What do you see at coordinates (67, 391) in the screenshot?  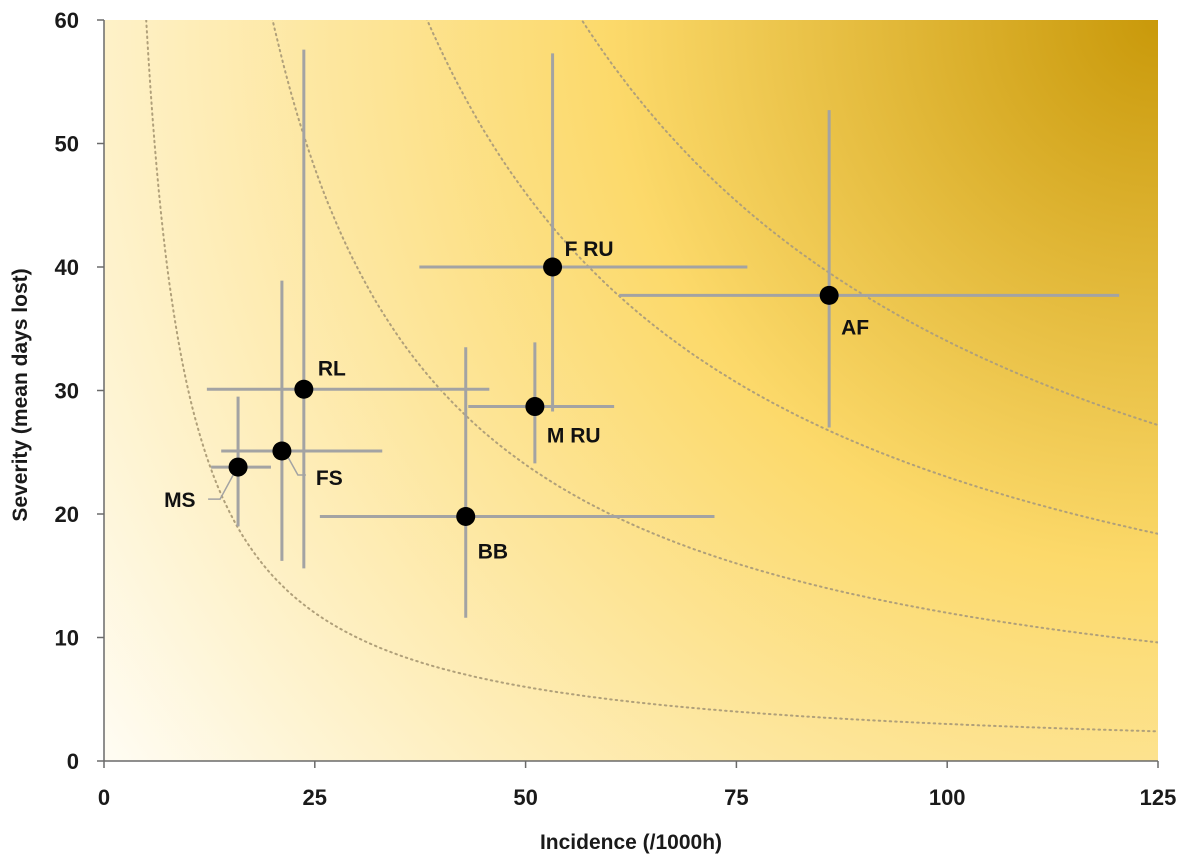 I see `y-tick-label-3: 30` at bounding box center [67, 391].